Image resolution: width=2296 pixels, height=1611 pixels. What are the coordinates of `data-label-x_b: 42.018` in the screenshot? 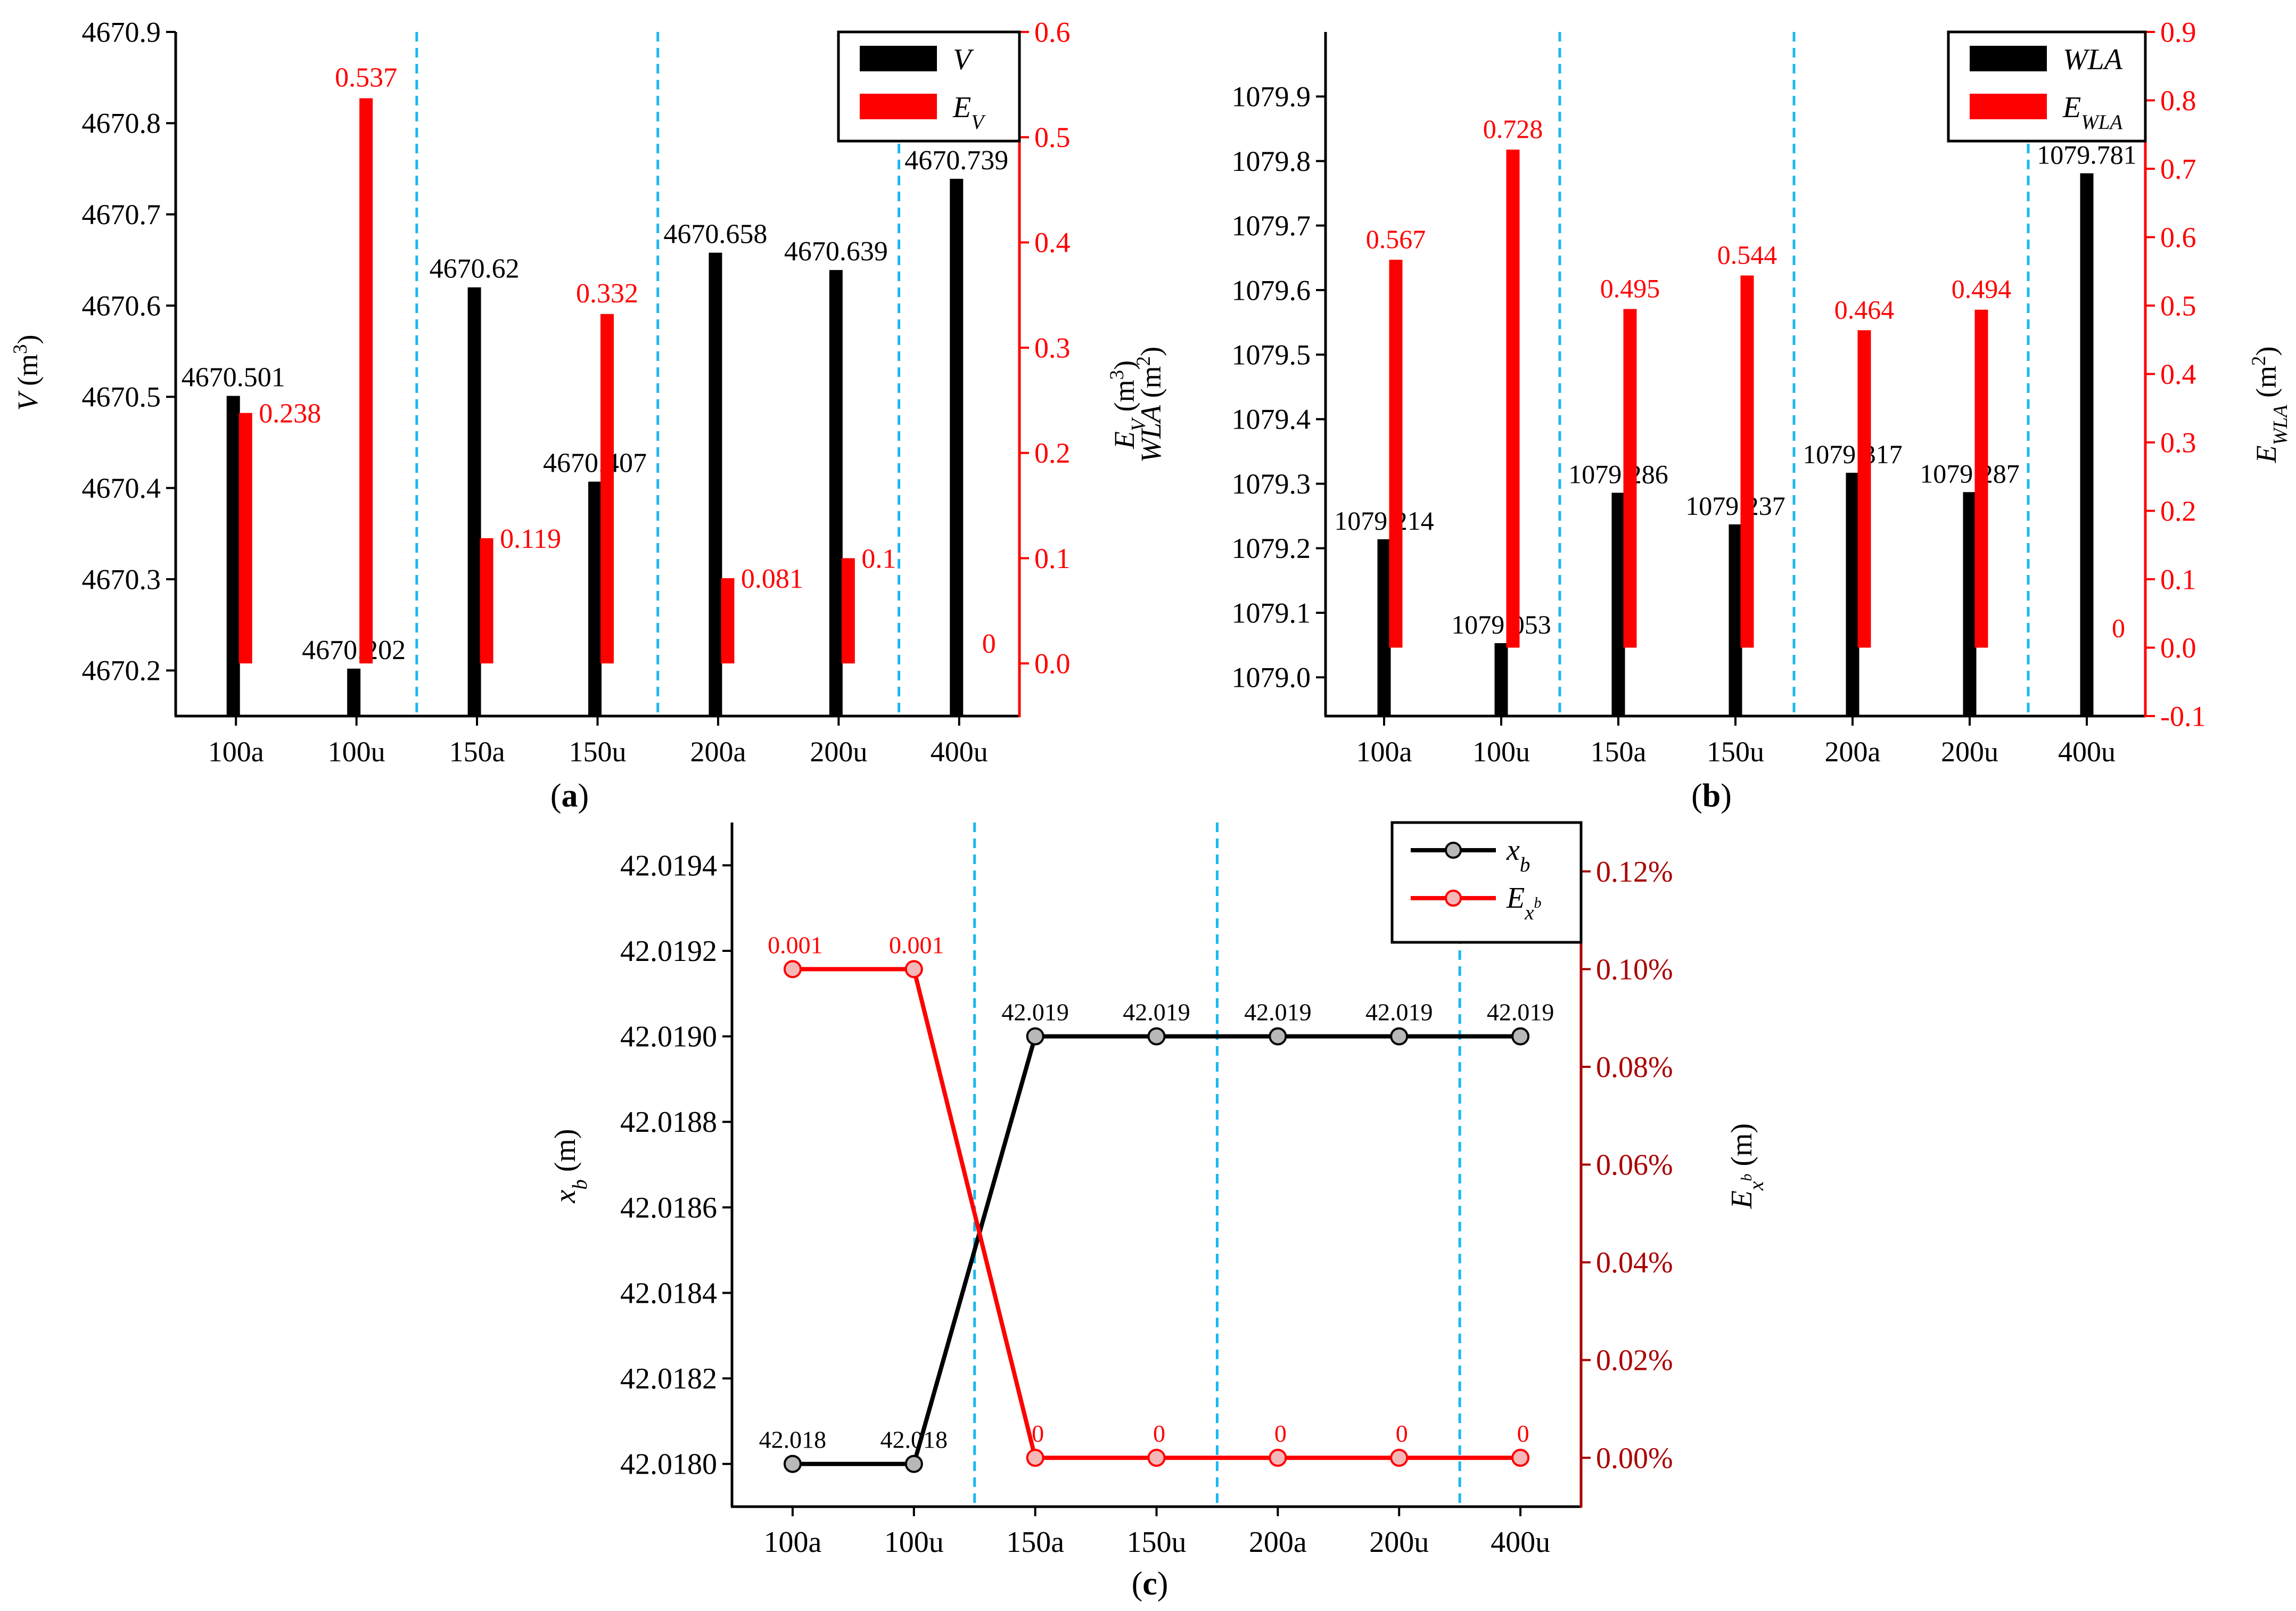 It's located at (914, 1440).